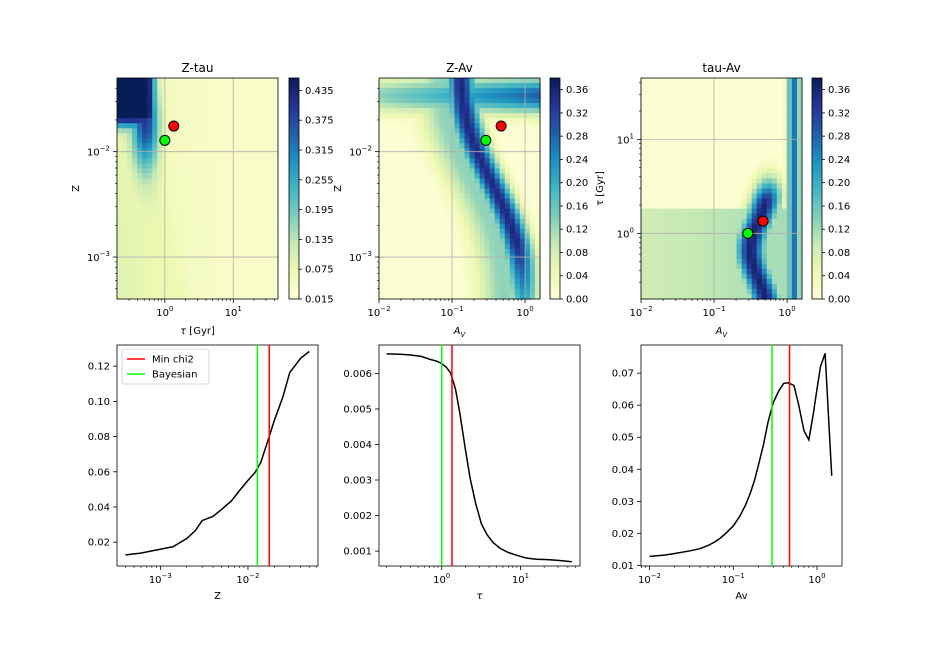 This screenshot has width=936, height=648. What do you see at coordinates (173, 360) in the screenshot?
I see `legend-label: Min chi2` at bounding box center [173, 360].